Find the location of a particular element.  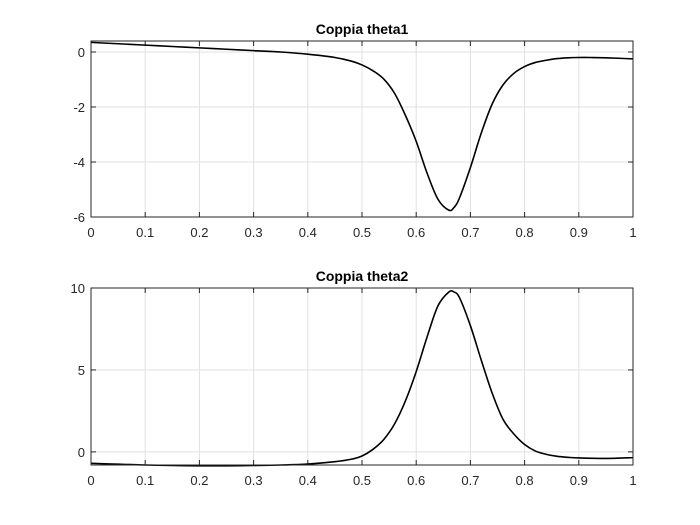

y-tick-label: -2 is located at coordinates (79, 107).